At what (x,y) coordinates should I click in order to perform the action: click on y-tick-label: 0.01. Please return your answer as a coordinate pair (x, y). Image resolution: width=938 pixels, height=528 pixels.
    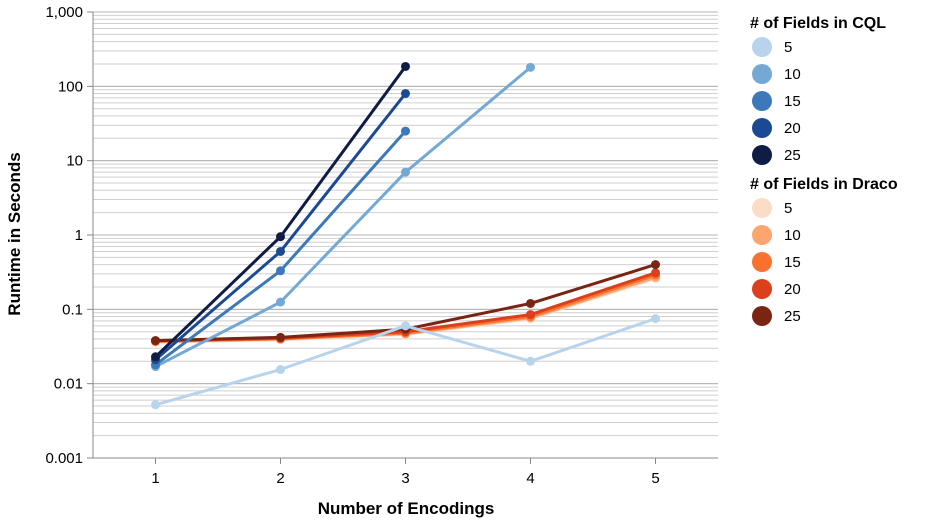
    Looking at the image, I should click on (68, 384).